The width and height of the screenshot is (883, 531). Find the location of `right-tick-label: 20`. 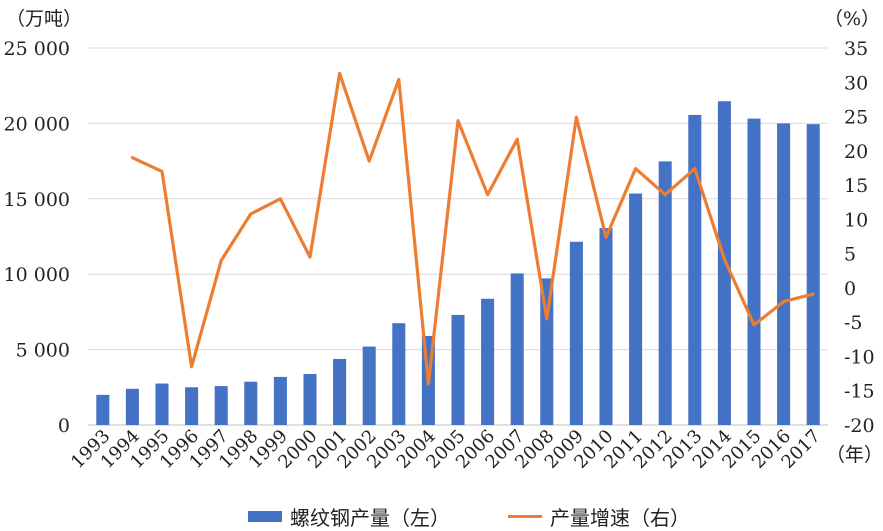

right-tick-label: 20 is located at coordinates (856, 152).